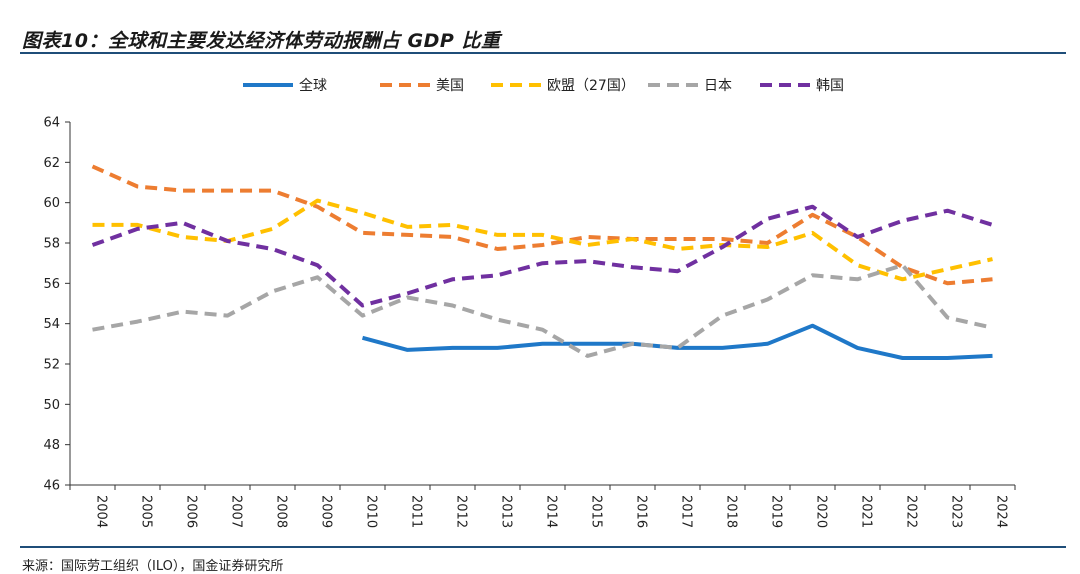 The image size is (1080, 574). I want to click on y-tick-label: 60, so click(51, 203).